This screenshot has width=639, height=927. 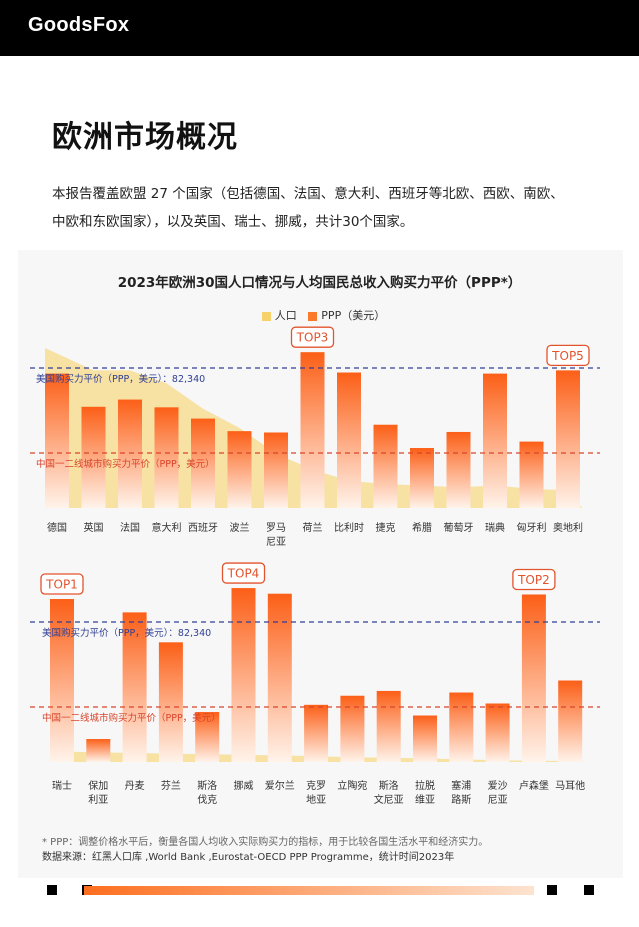 I want to click on category-label: 西班牙, so click(x=203, y=528).